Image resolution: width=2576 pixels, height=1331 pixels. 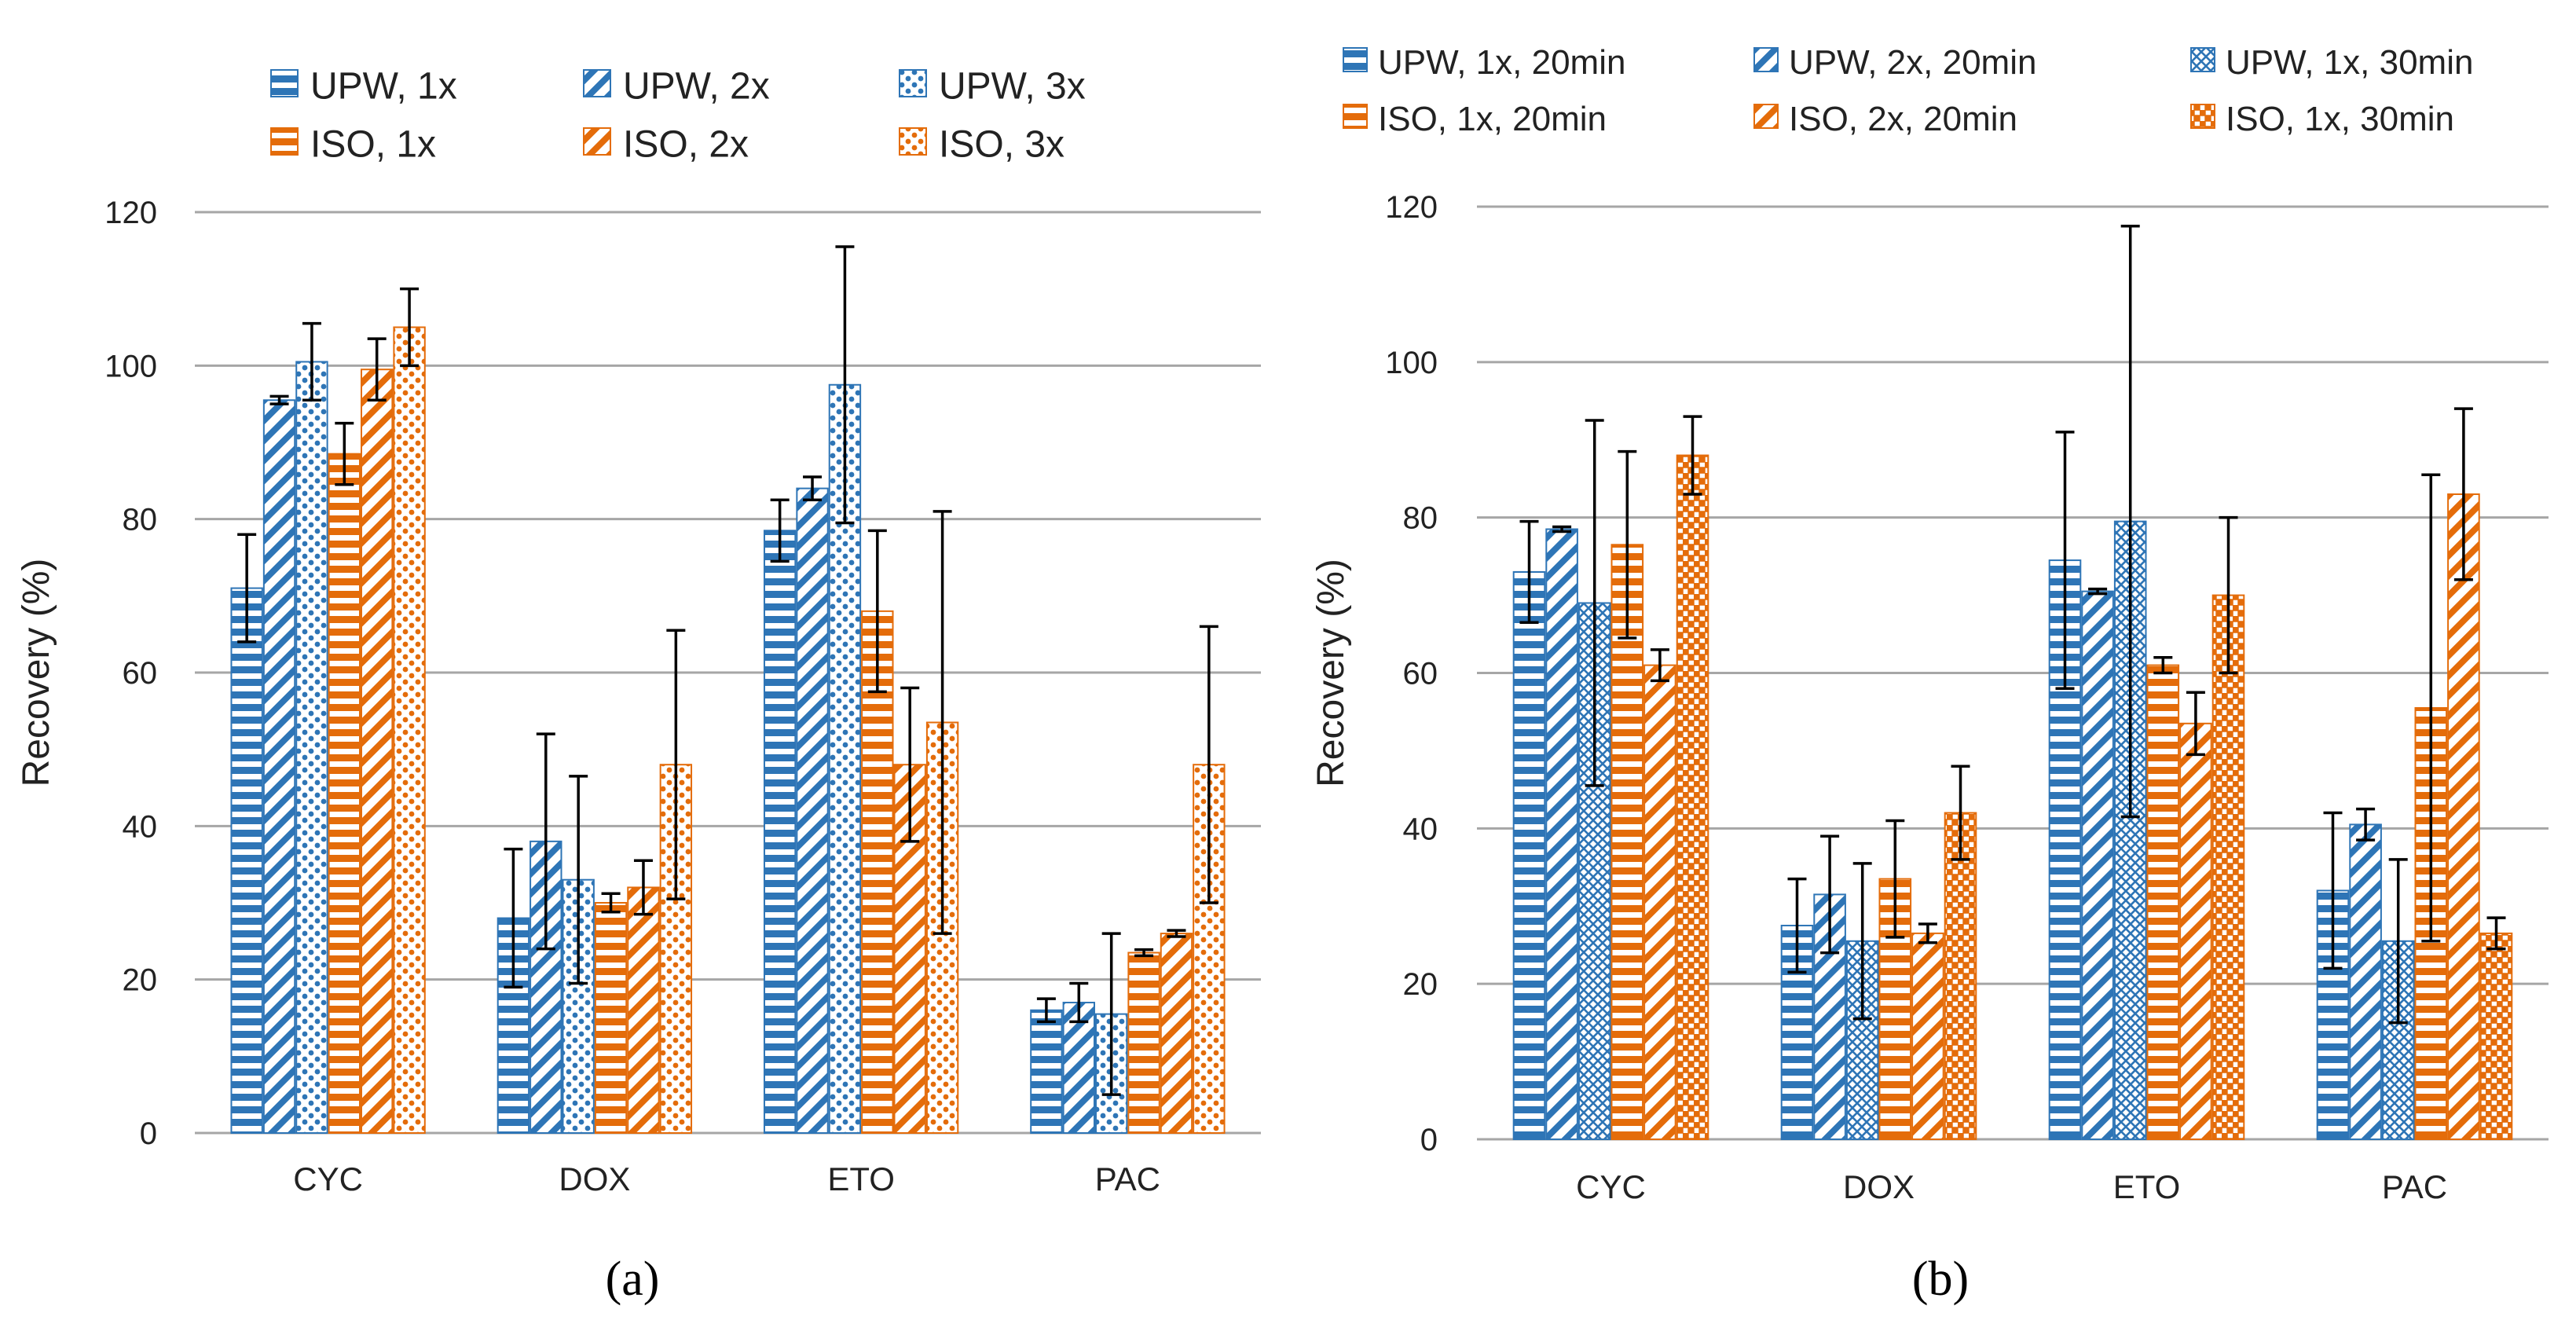 What do you see at coordinates (2349, 62) in the screenshot?
I see `legend-label: UPW, 1x, 30min` at bounding box center [2349, 62].